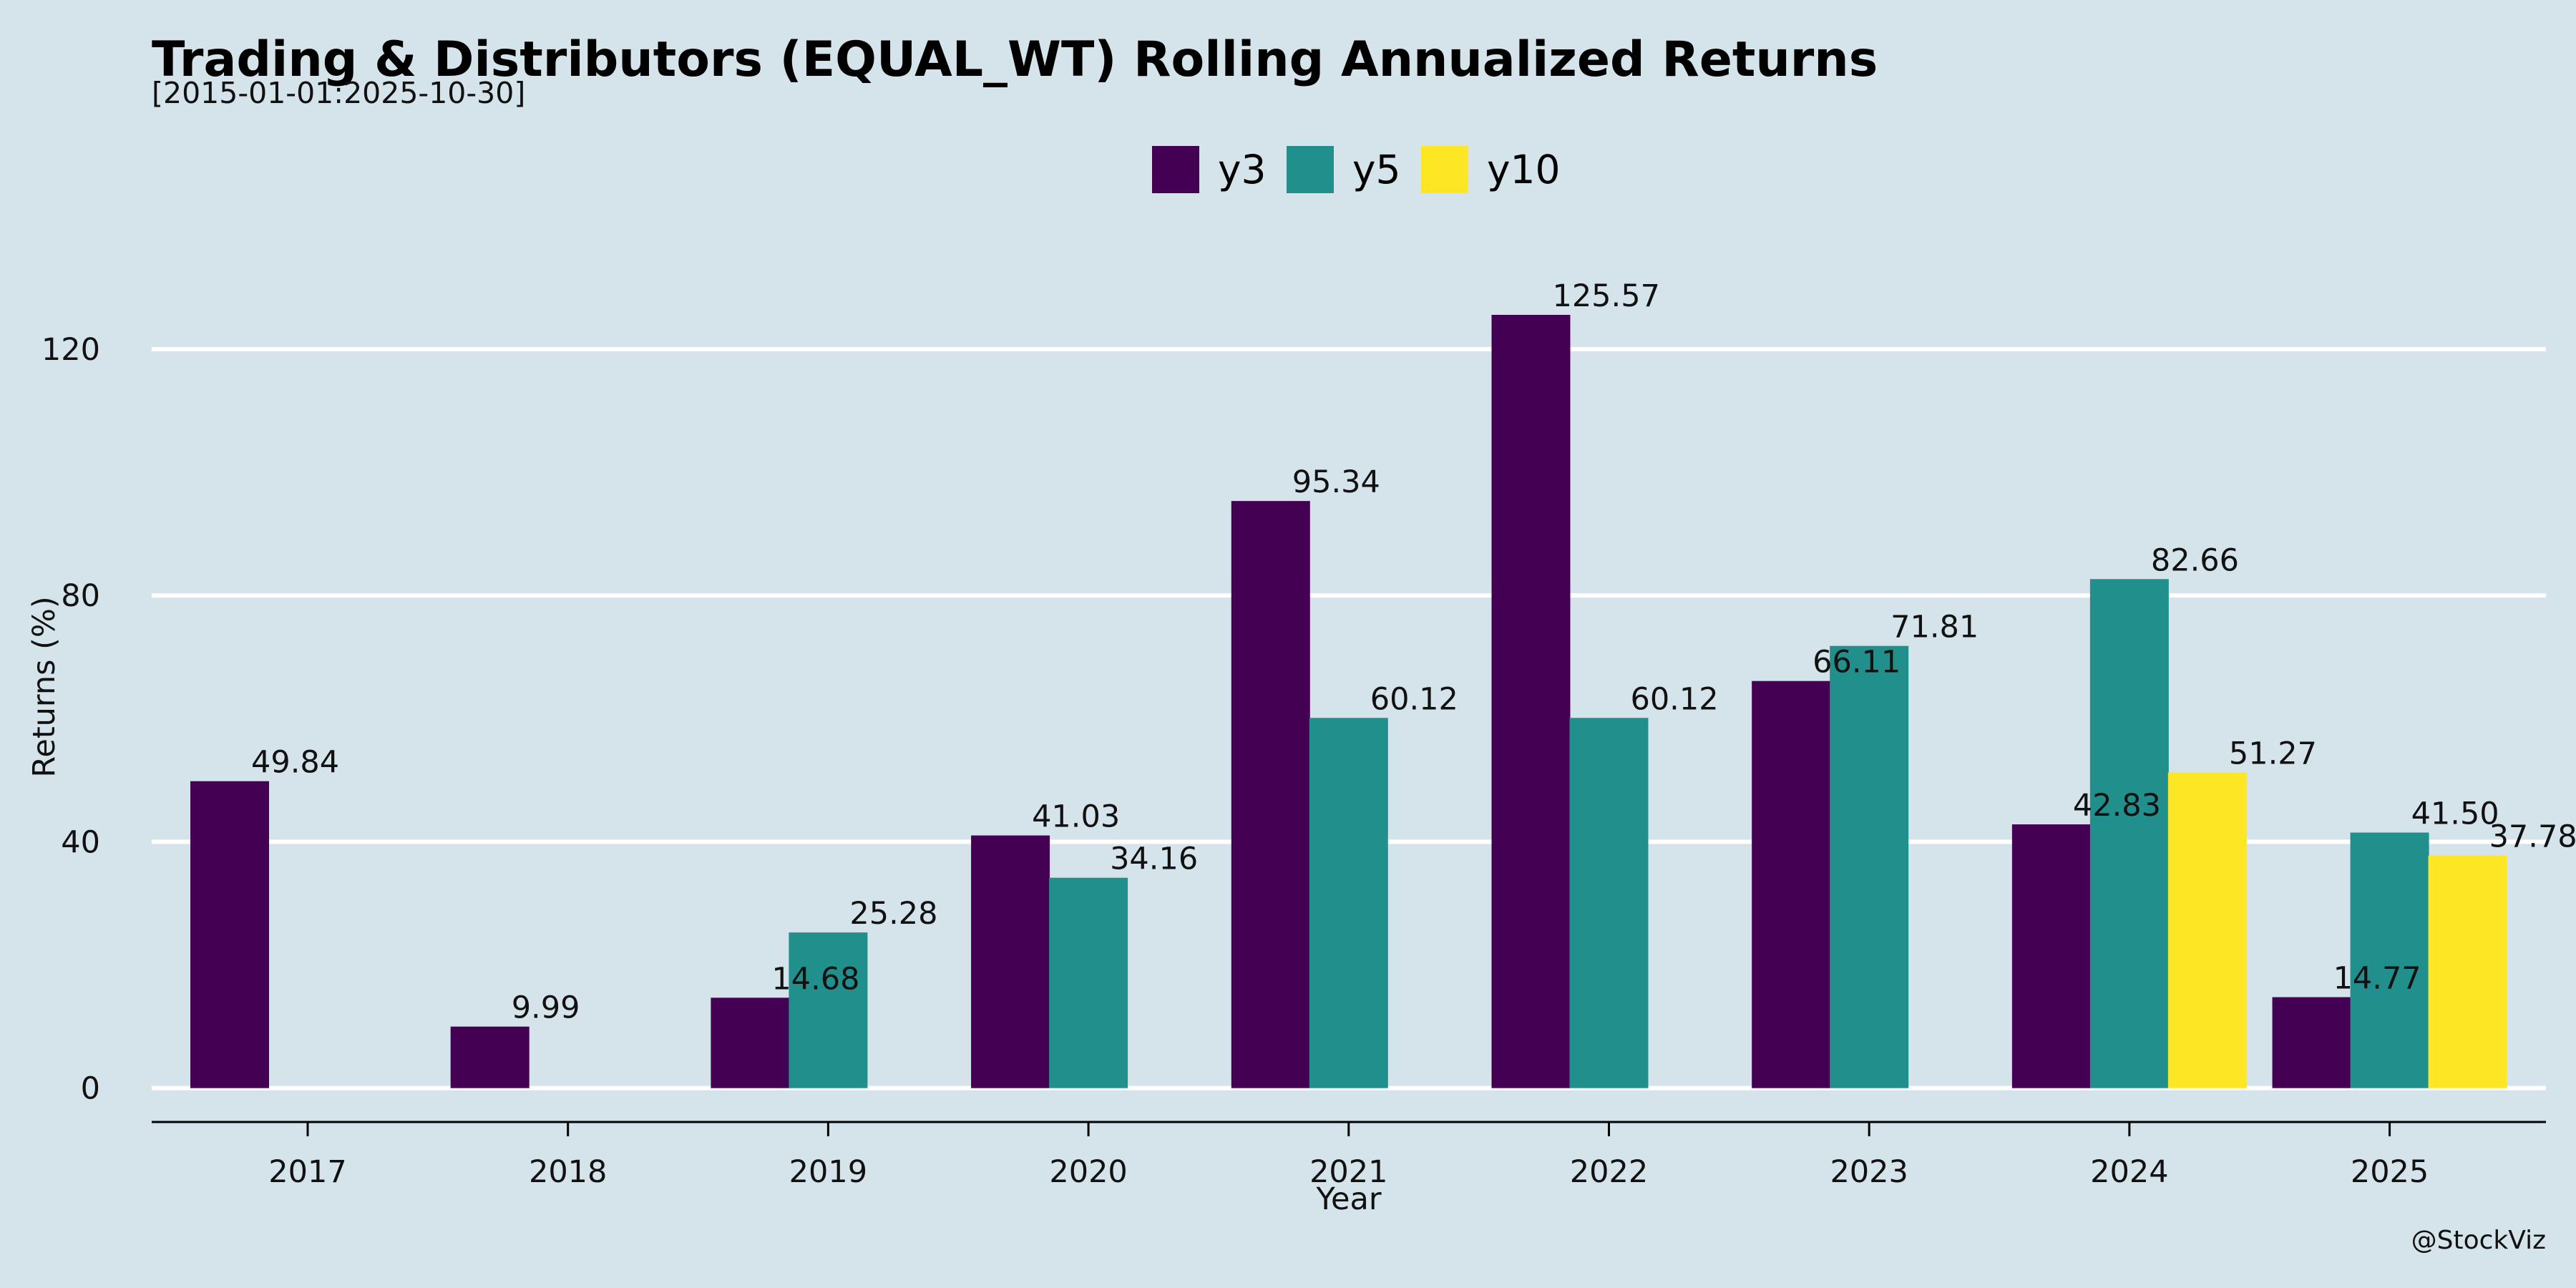 The image size is (2576, 1288). What do you see at coordinates (2129, 1172) in the screenshot?
I see `x-tick-label-2024: 2024` at bounding box center [2129, 1172].